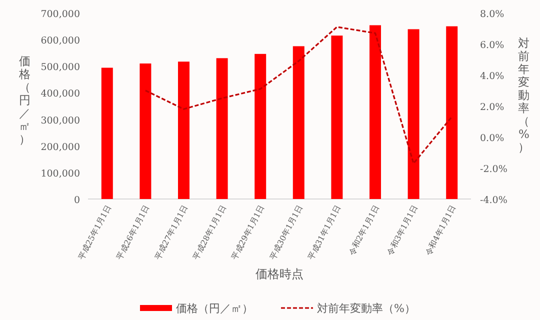 The image size is (540, 320). Describe the element at coordinates (94, 233) in the screenshot. I see `x-tick-label: 平成25年1月1日` at that location.